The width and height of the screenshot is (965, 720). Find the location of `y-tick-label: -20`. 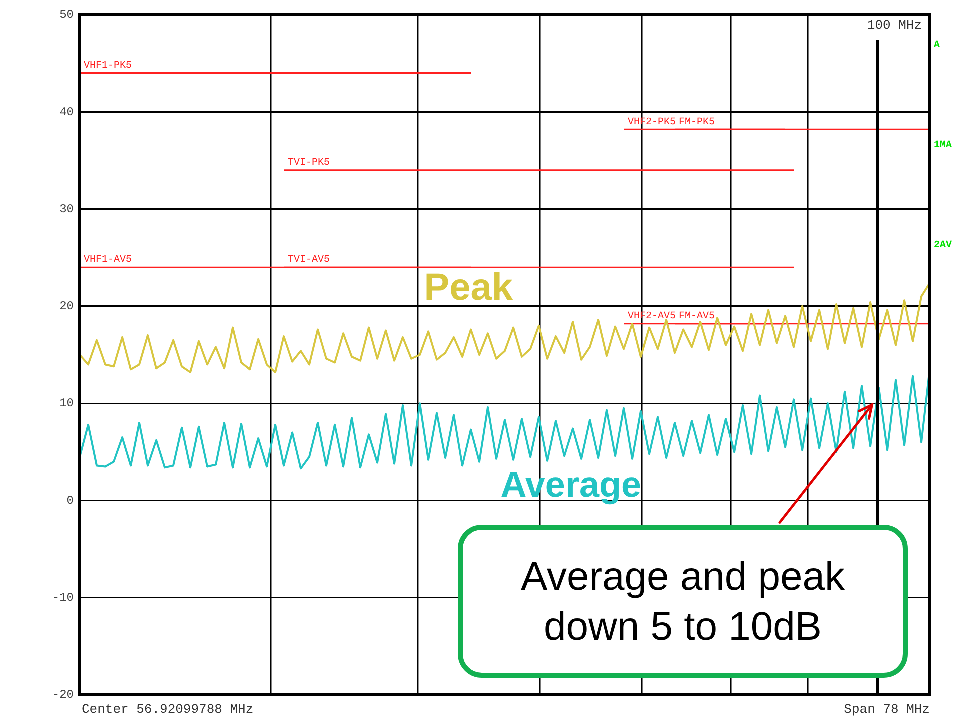

y-tick-label: -20 is located at coordinates (63, 695).